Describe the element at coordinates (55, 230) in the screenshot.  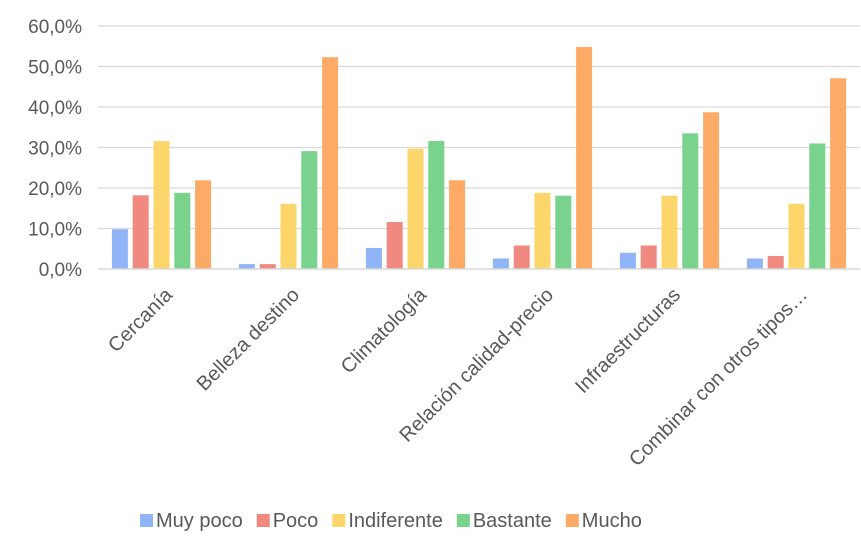
I see `y-tick-label: 10,0%` at that location.